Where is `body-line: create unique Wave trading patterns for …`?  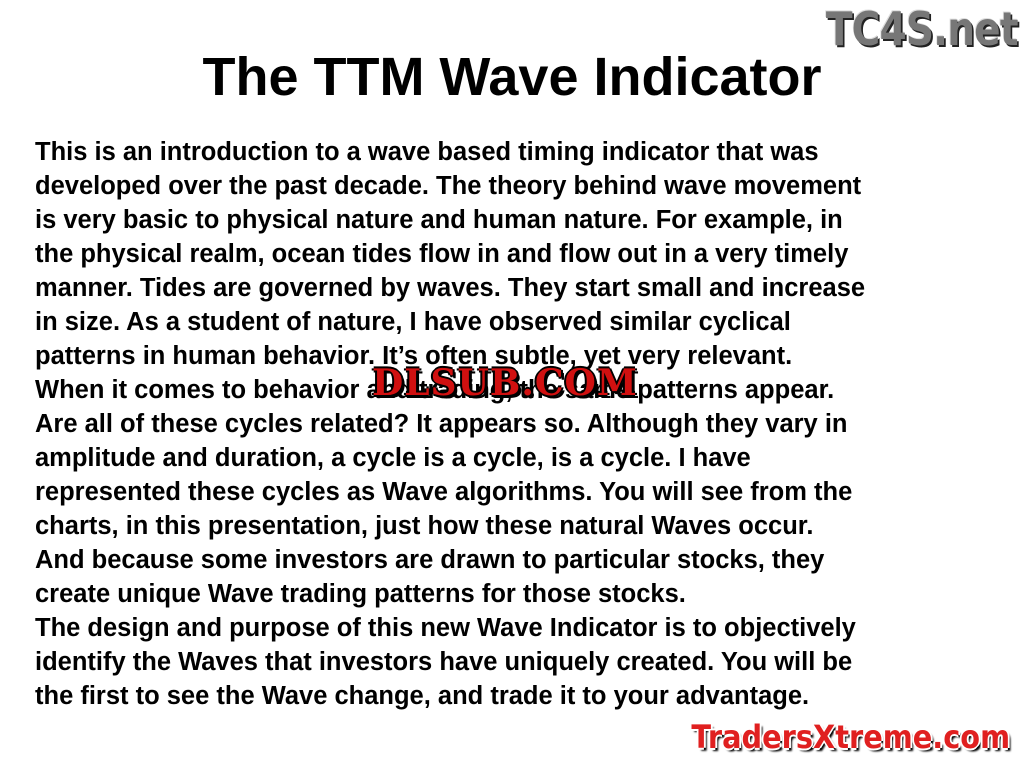
body-line: create unique Wave trading patterns for … is located at coordinates (360, 594).